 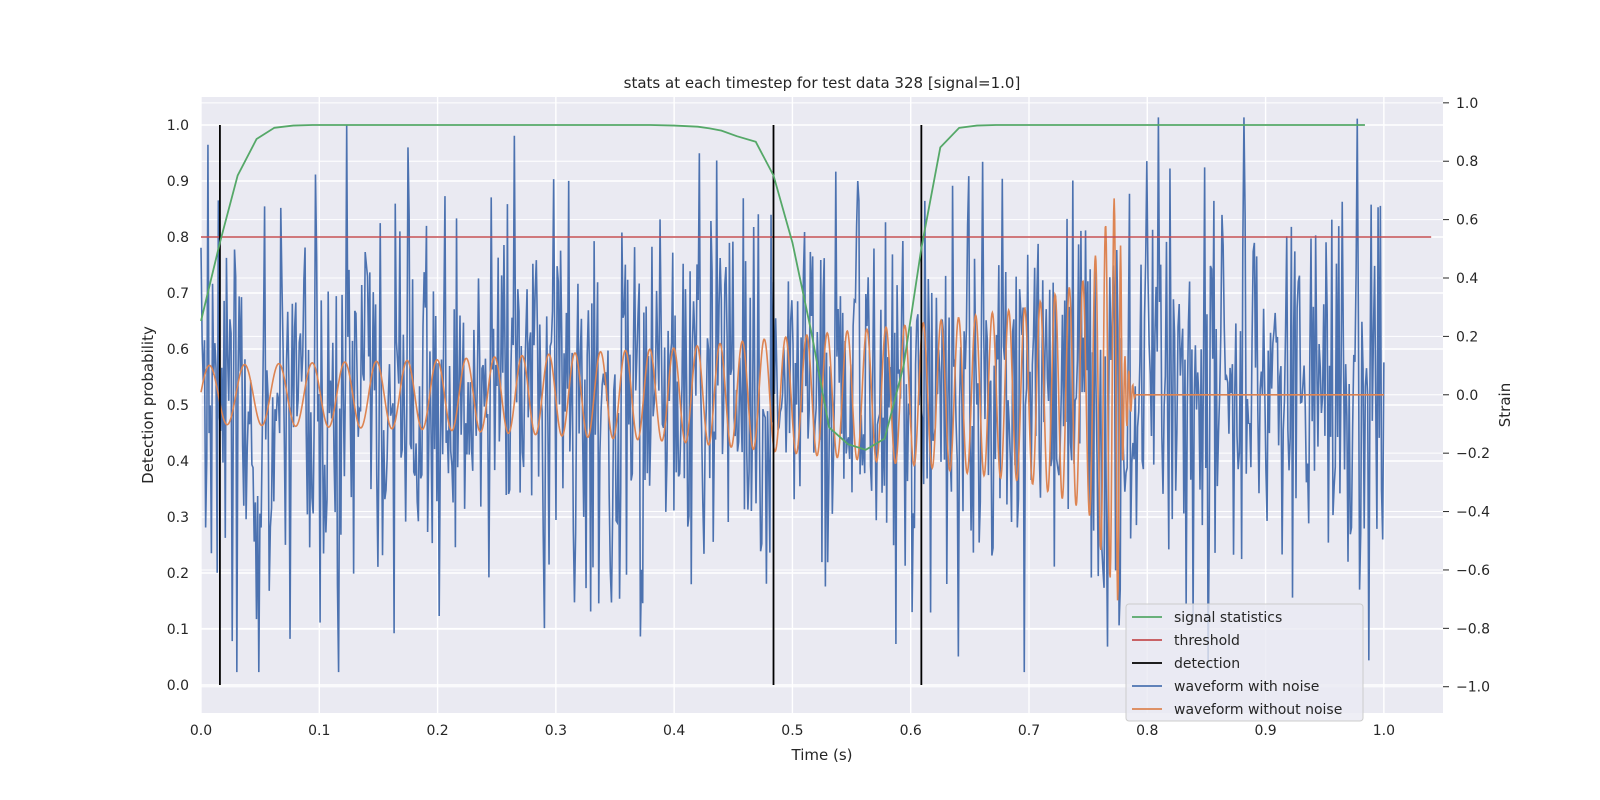 What do you see at coordinates (1265, 731) in the screenshot?
I see `x-tick-label: 0.9` at bounding box center [1265, 731].